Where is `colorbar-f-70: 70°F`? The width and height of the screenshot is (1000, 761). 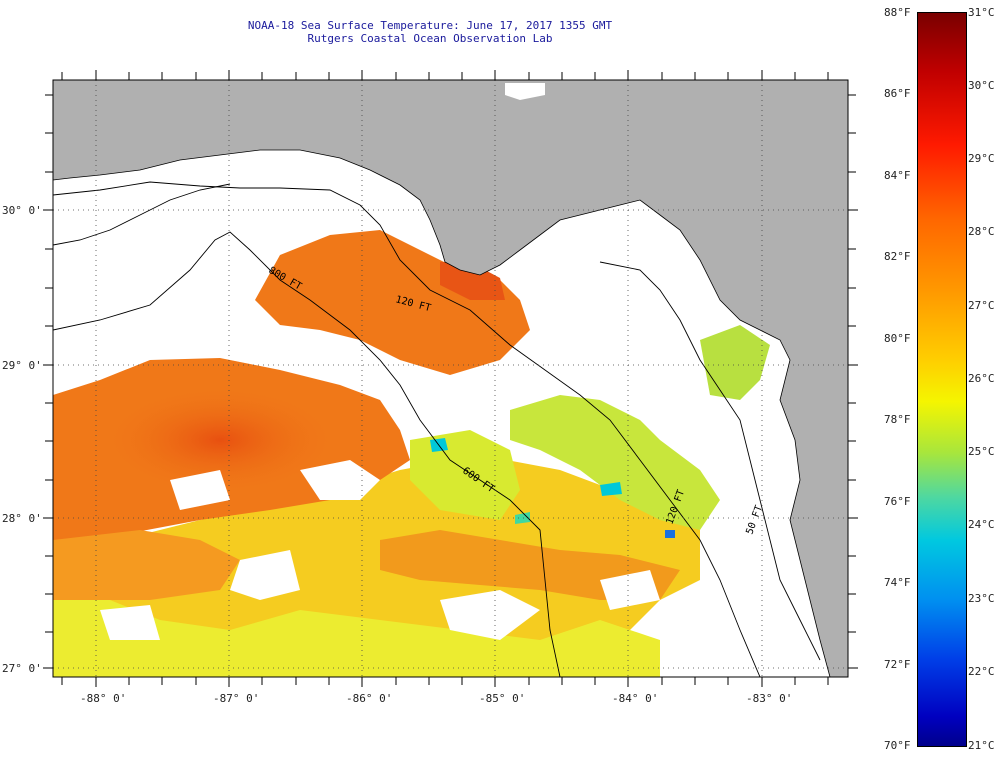 colorbar-f-70: 70°F is located at coordinates (897, 745).